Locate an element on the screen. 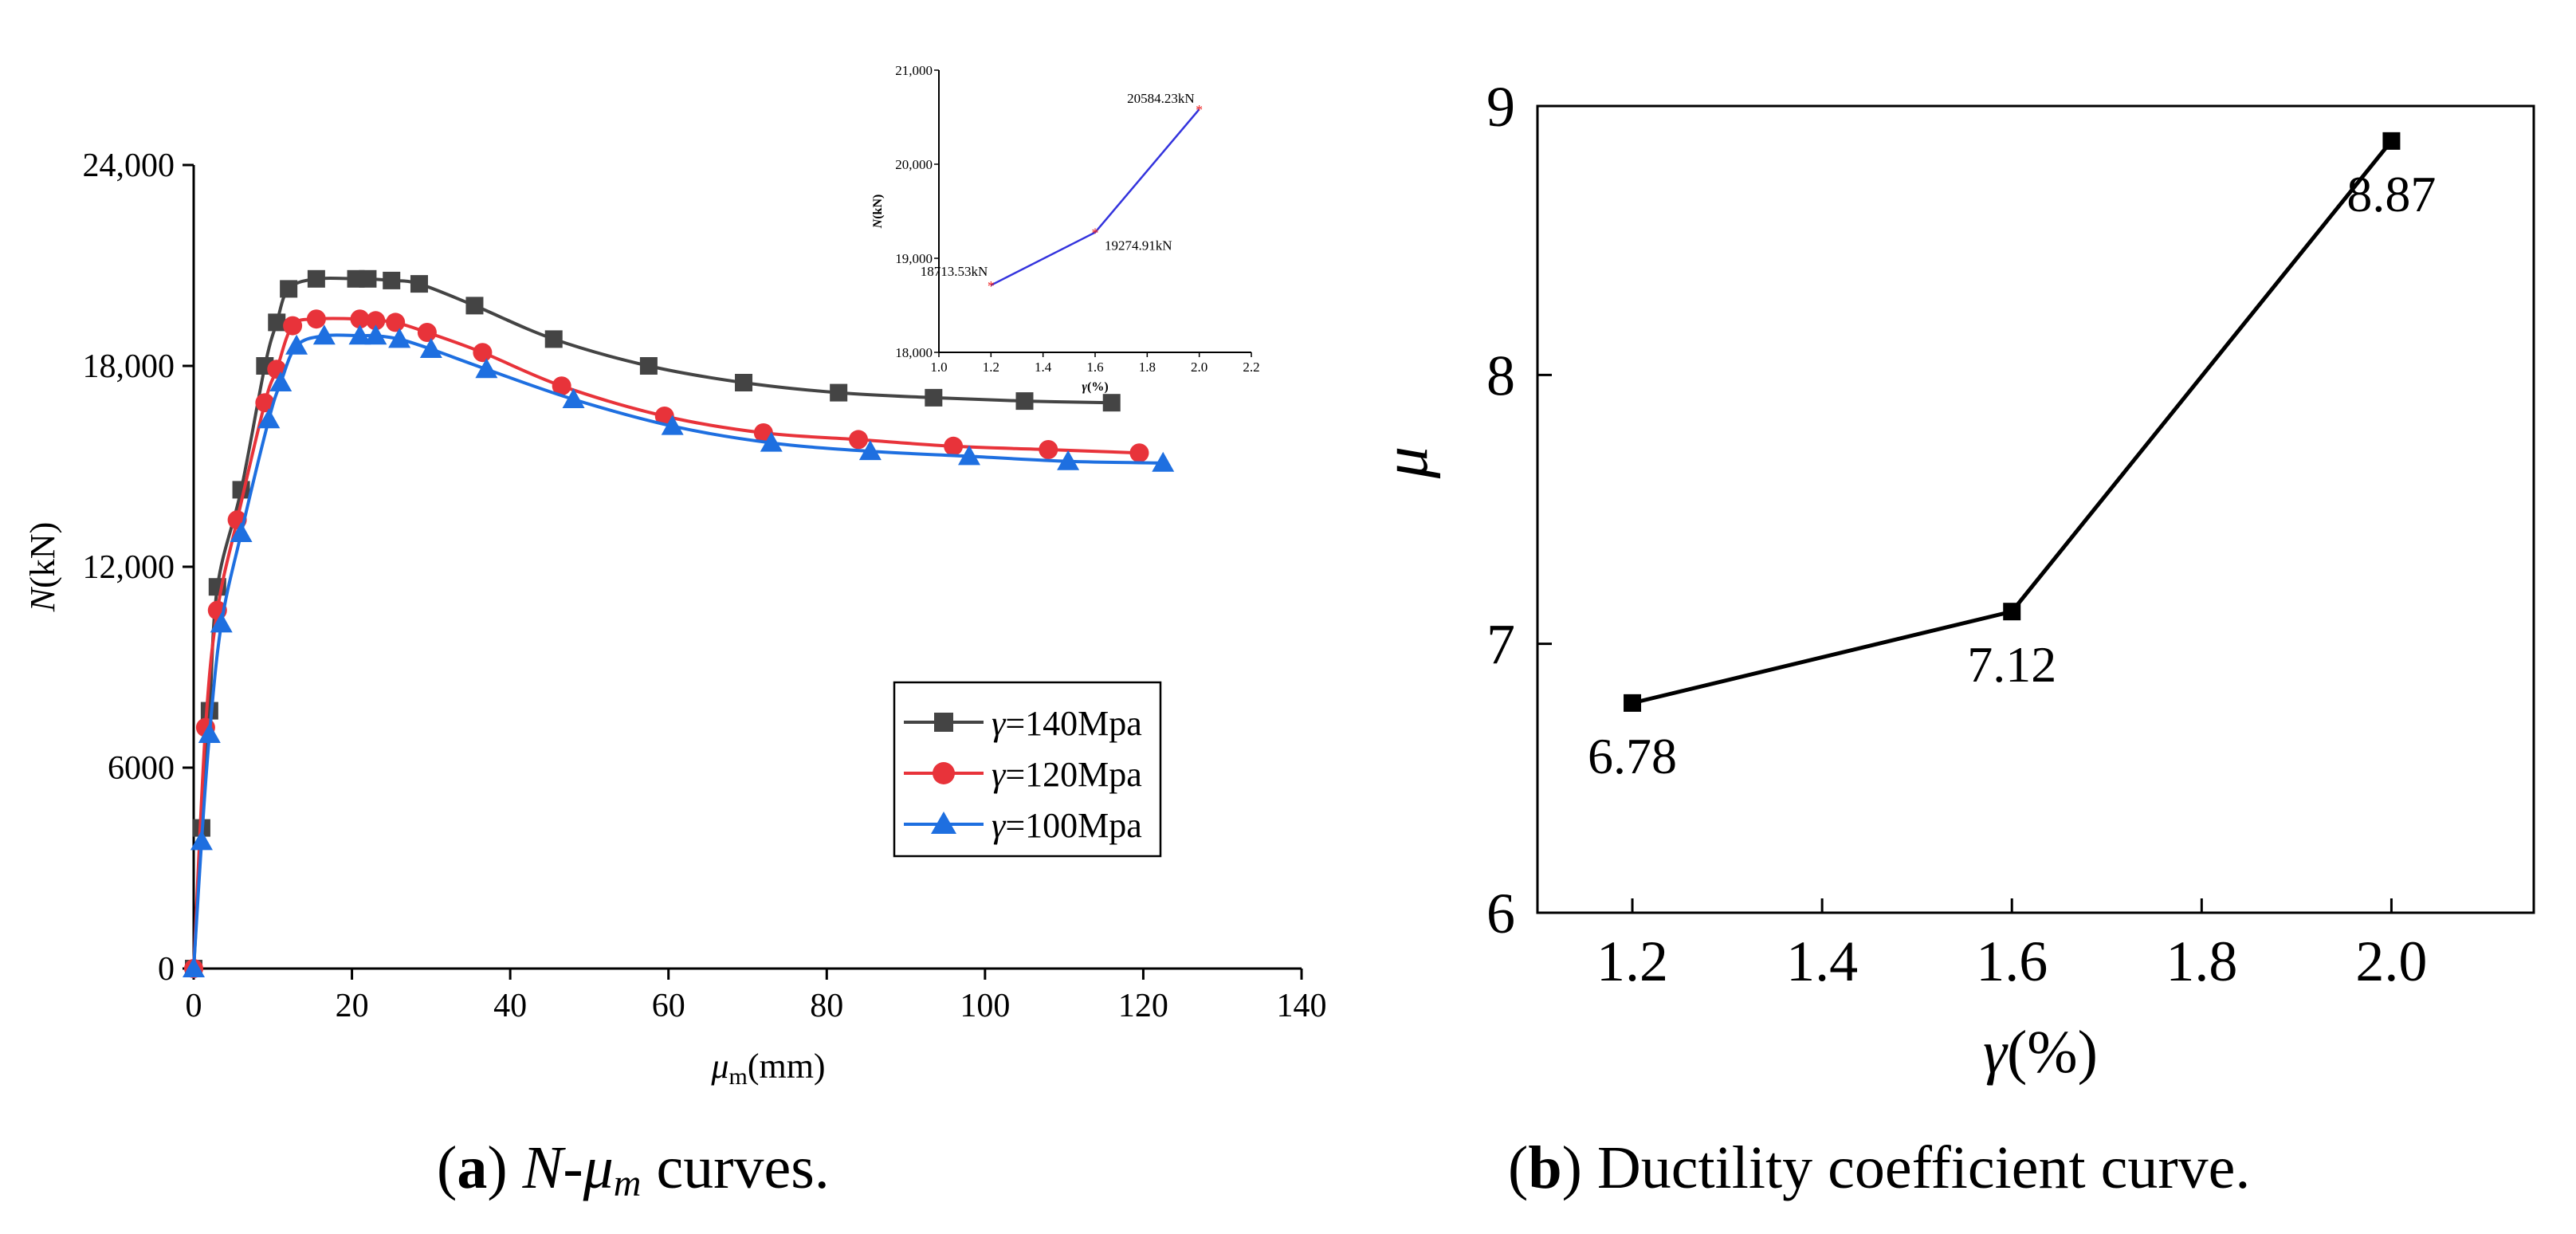 This screenshot has height=1234, width=2576. panel-a-x-tick-label: 0 is located at coordinates (194, 1006).